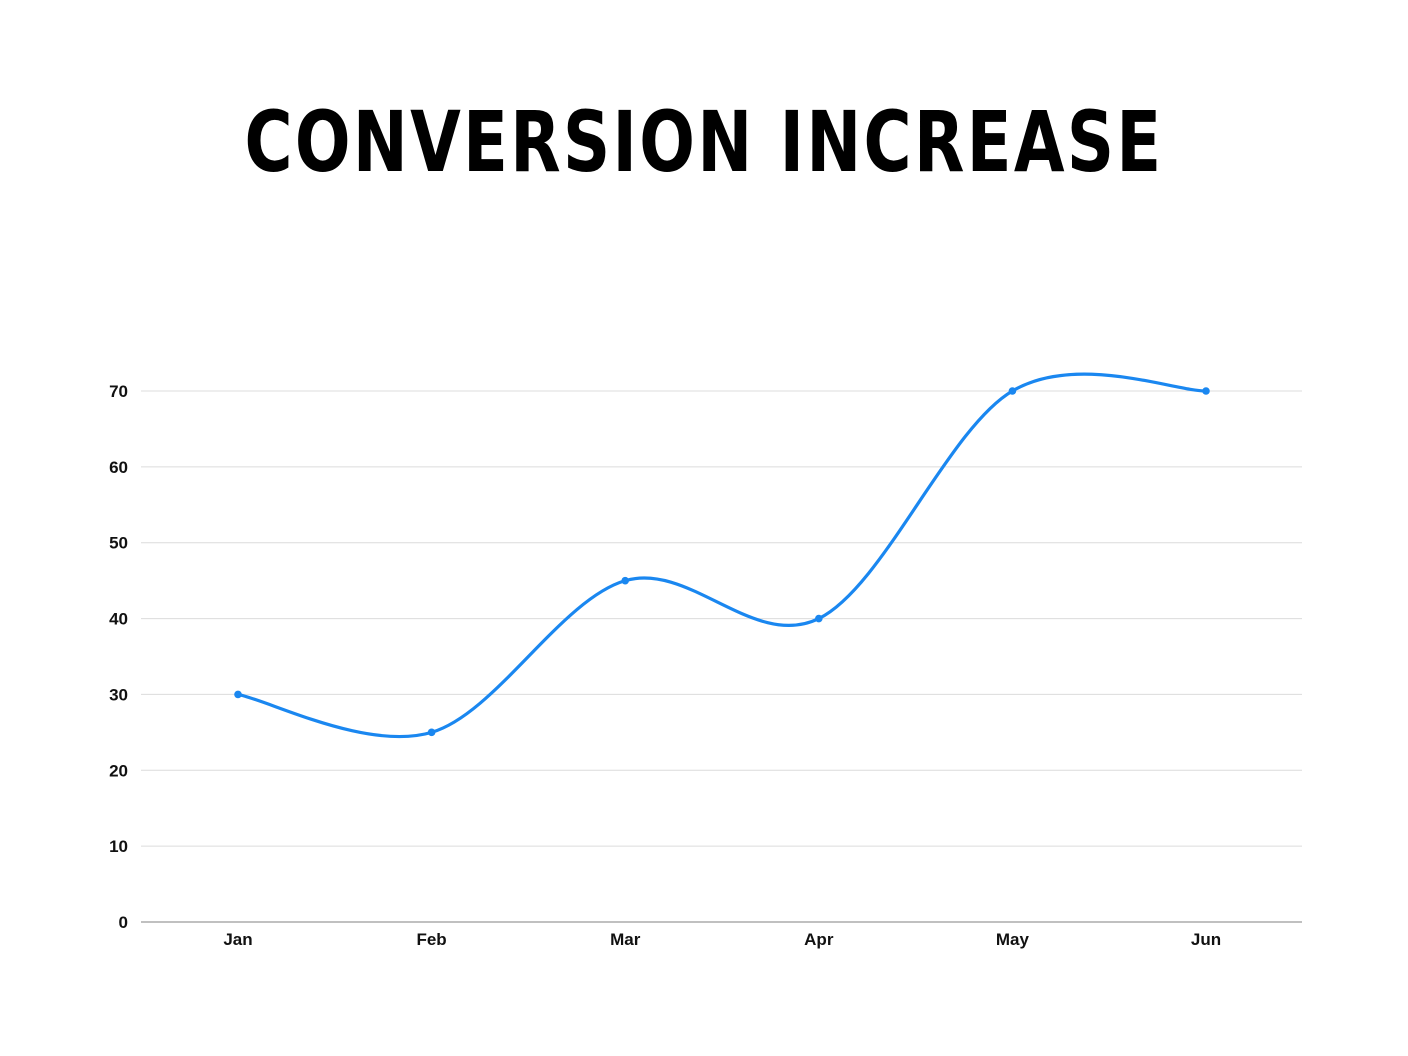 This screenshot has height=1056, width=1408. I want to click on data-point-feb, so click(431, 732).